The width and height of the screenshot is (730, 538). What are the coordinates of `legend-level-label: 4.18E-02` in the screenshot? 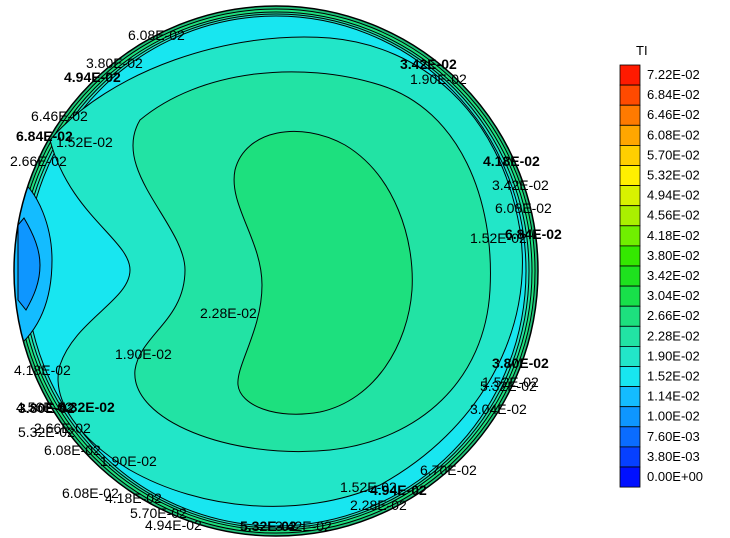 It's located at (673, 235).